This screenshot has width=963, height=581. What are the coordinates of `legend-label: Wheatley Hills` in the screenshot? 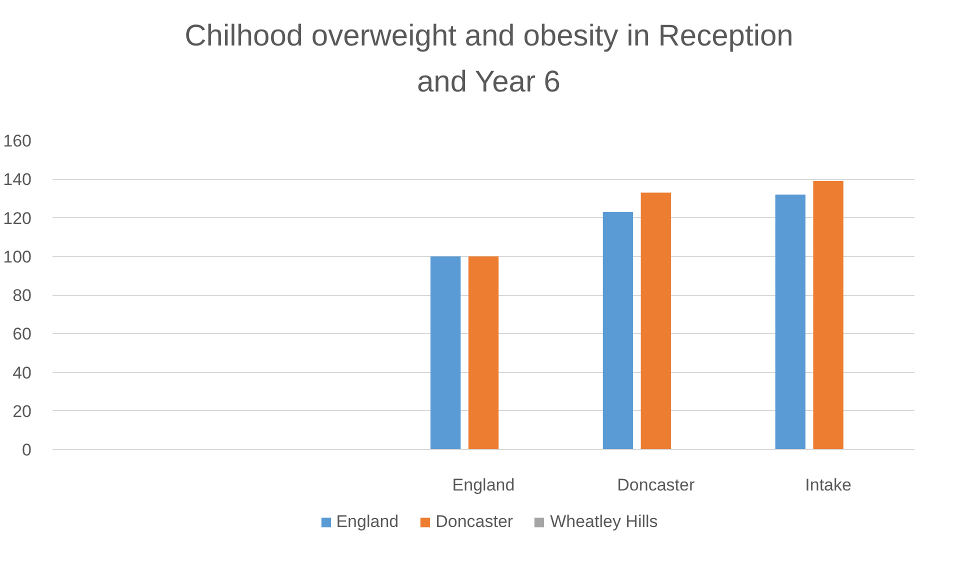 It's located at (604, 522).